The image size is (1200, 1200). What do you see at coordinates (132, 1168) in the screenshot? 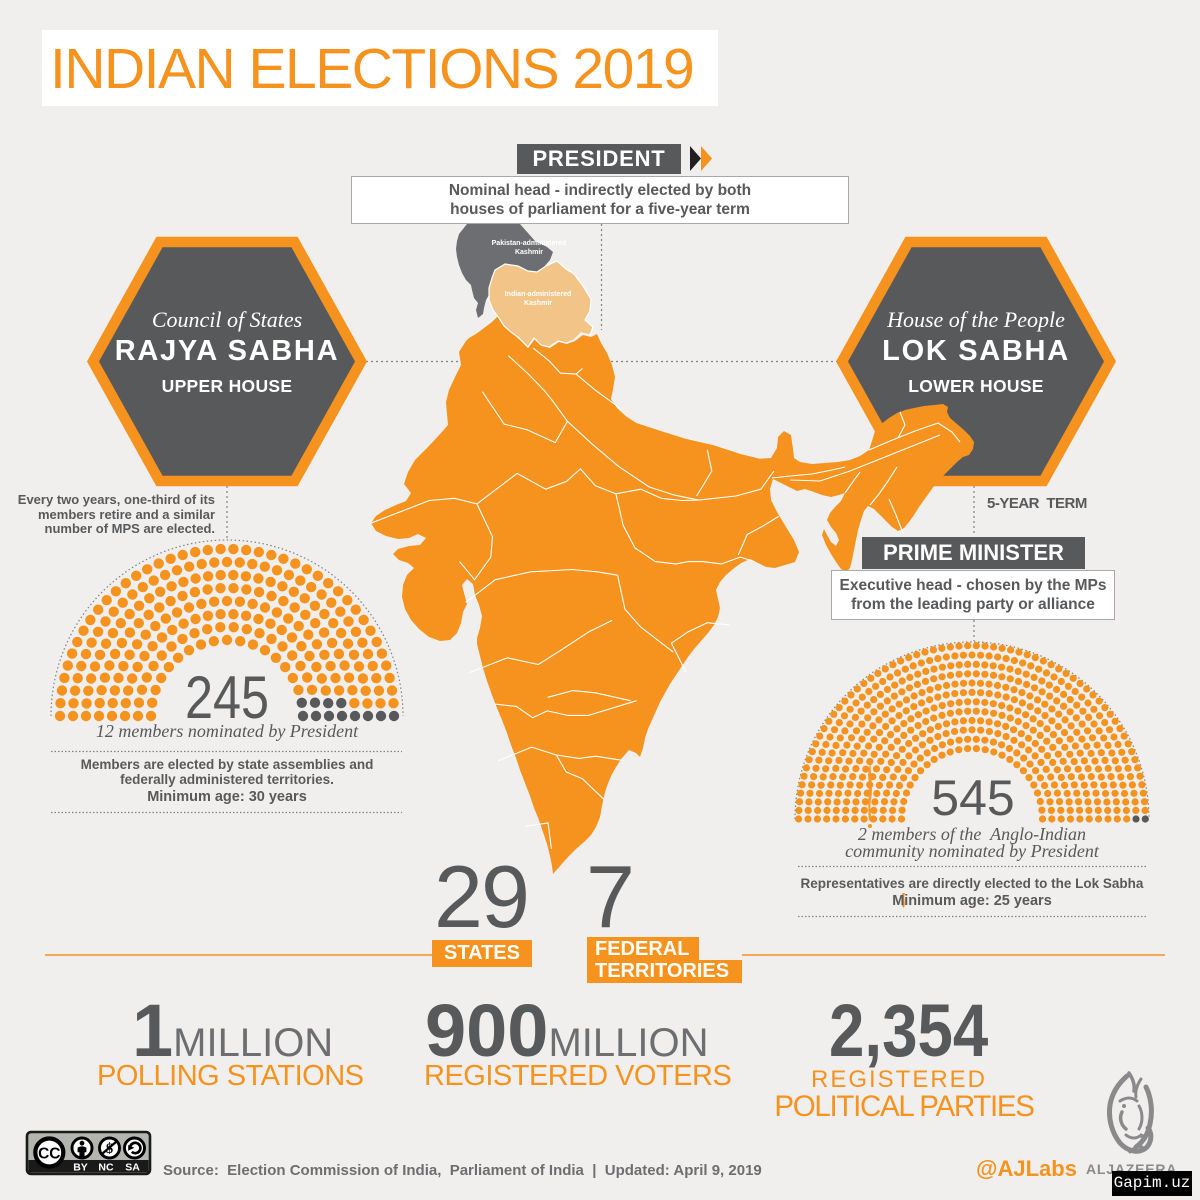
I see `svg-text: SA` at bounding box center [132, 1168].